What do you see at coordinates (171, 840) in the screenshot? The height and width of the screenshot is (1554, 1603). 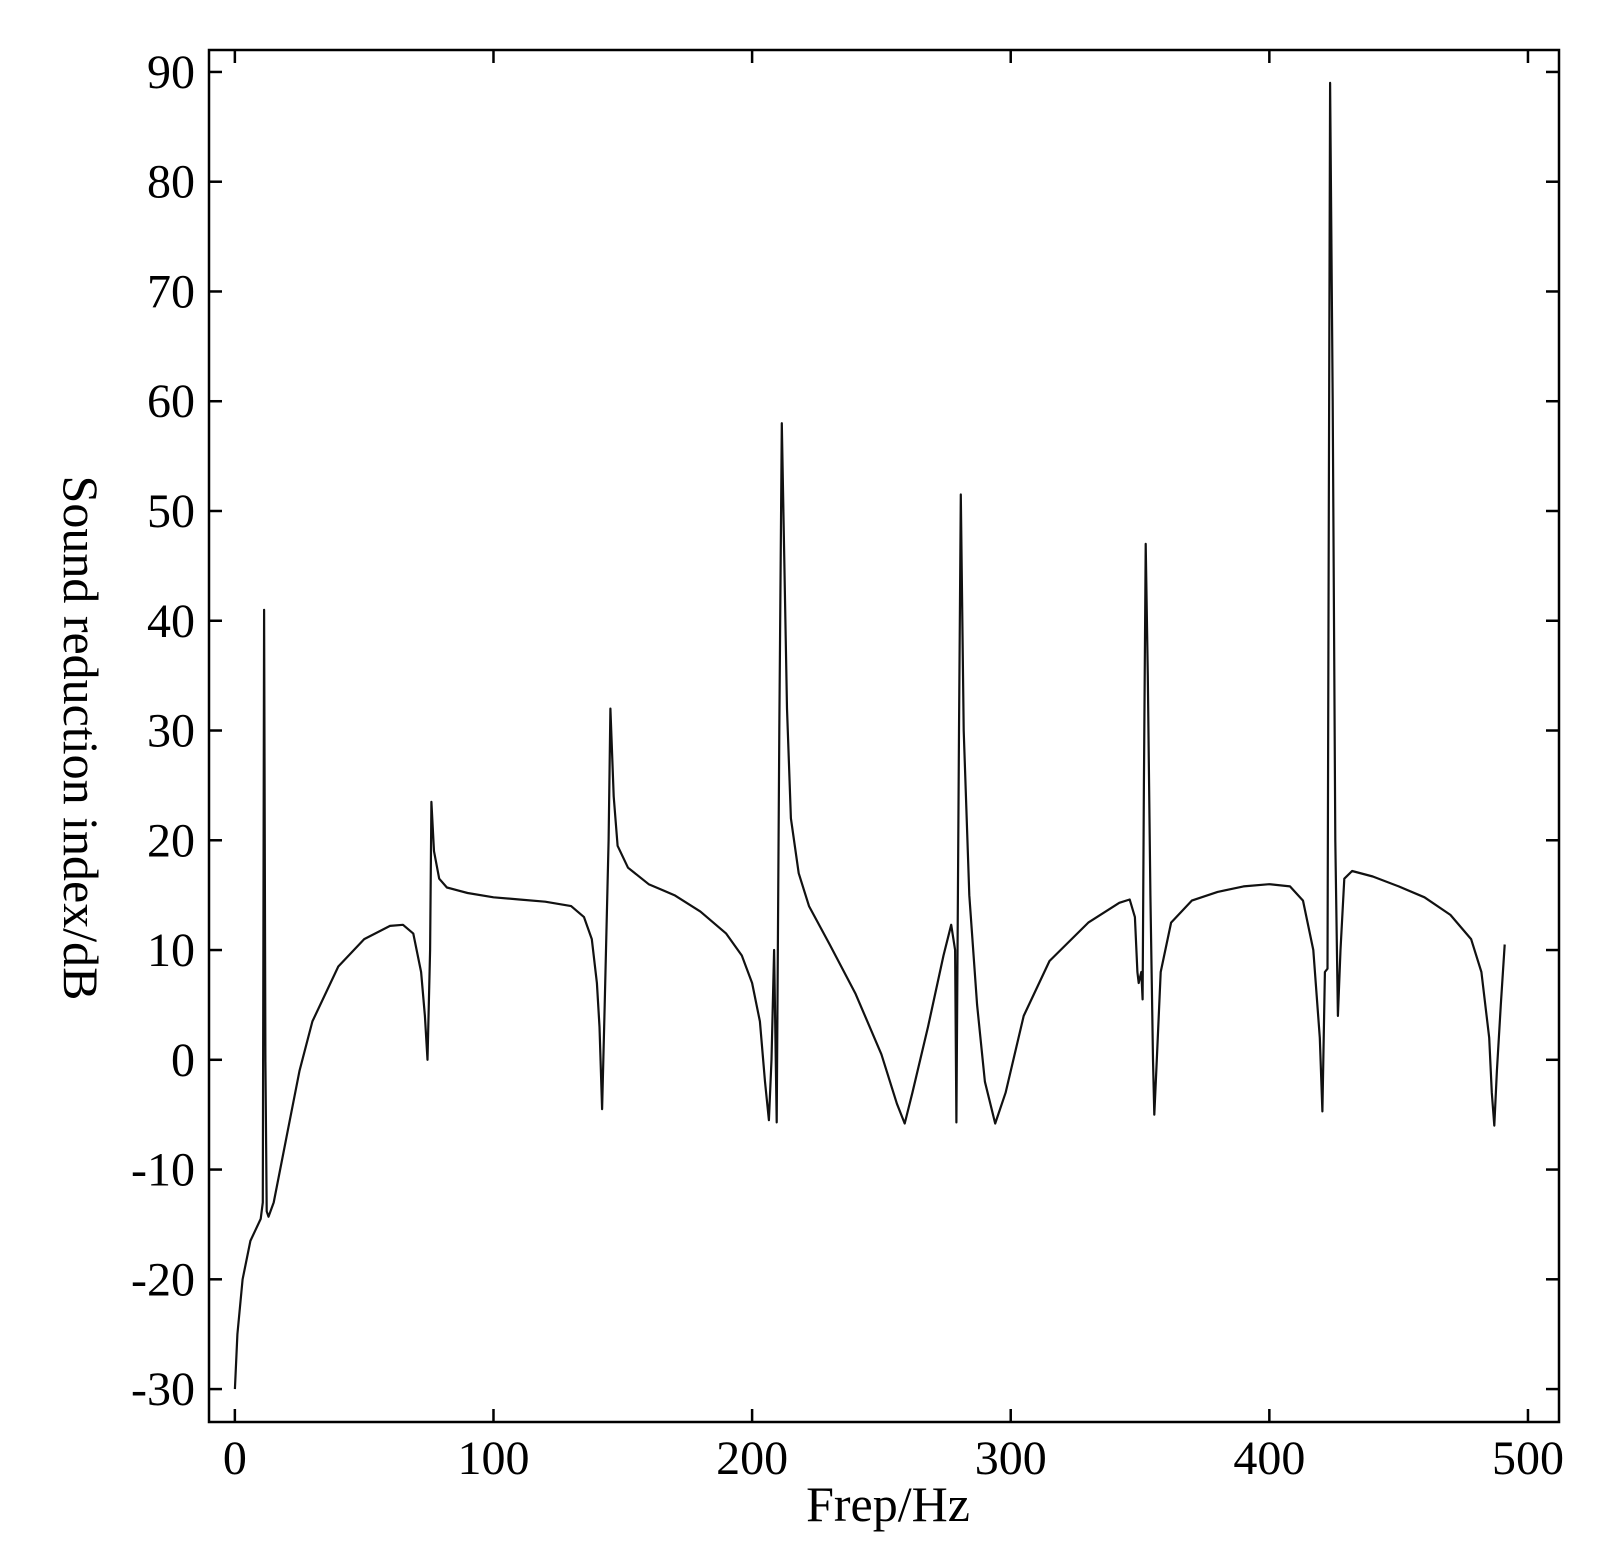 I see `y-tick-label: 20` at bounding box center [171, 840].